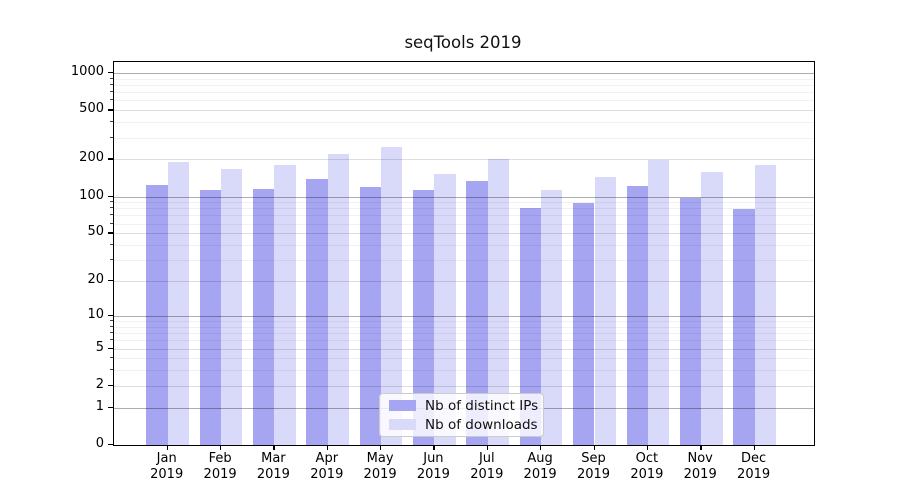 The image size is (900, 500). I want to click on x-tick-jan, so click(167, 447).